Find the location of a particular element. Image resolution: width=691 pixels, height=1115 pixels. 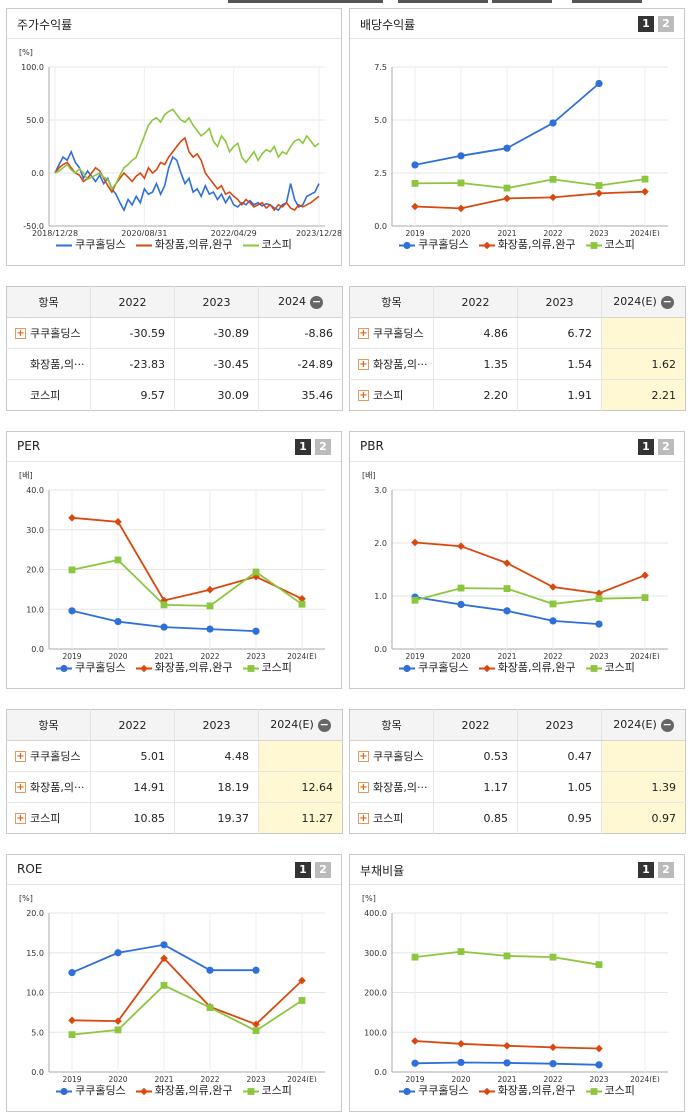

table-row: + 화장품,의··· 14.91 18.19 12.64 is located at coordinates (174, 787).